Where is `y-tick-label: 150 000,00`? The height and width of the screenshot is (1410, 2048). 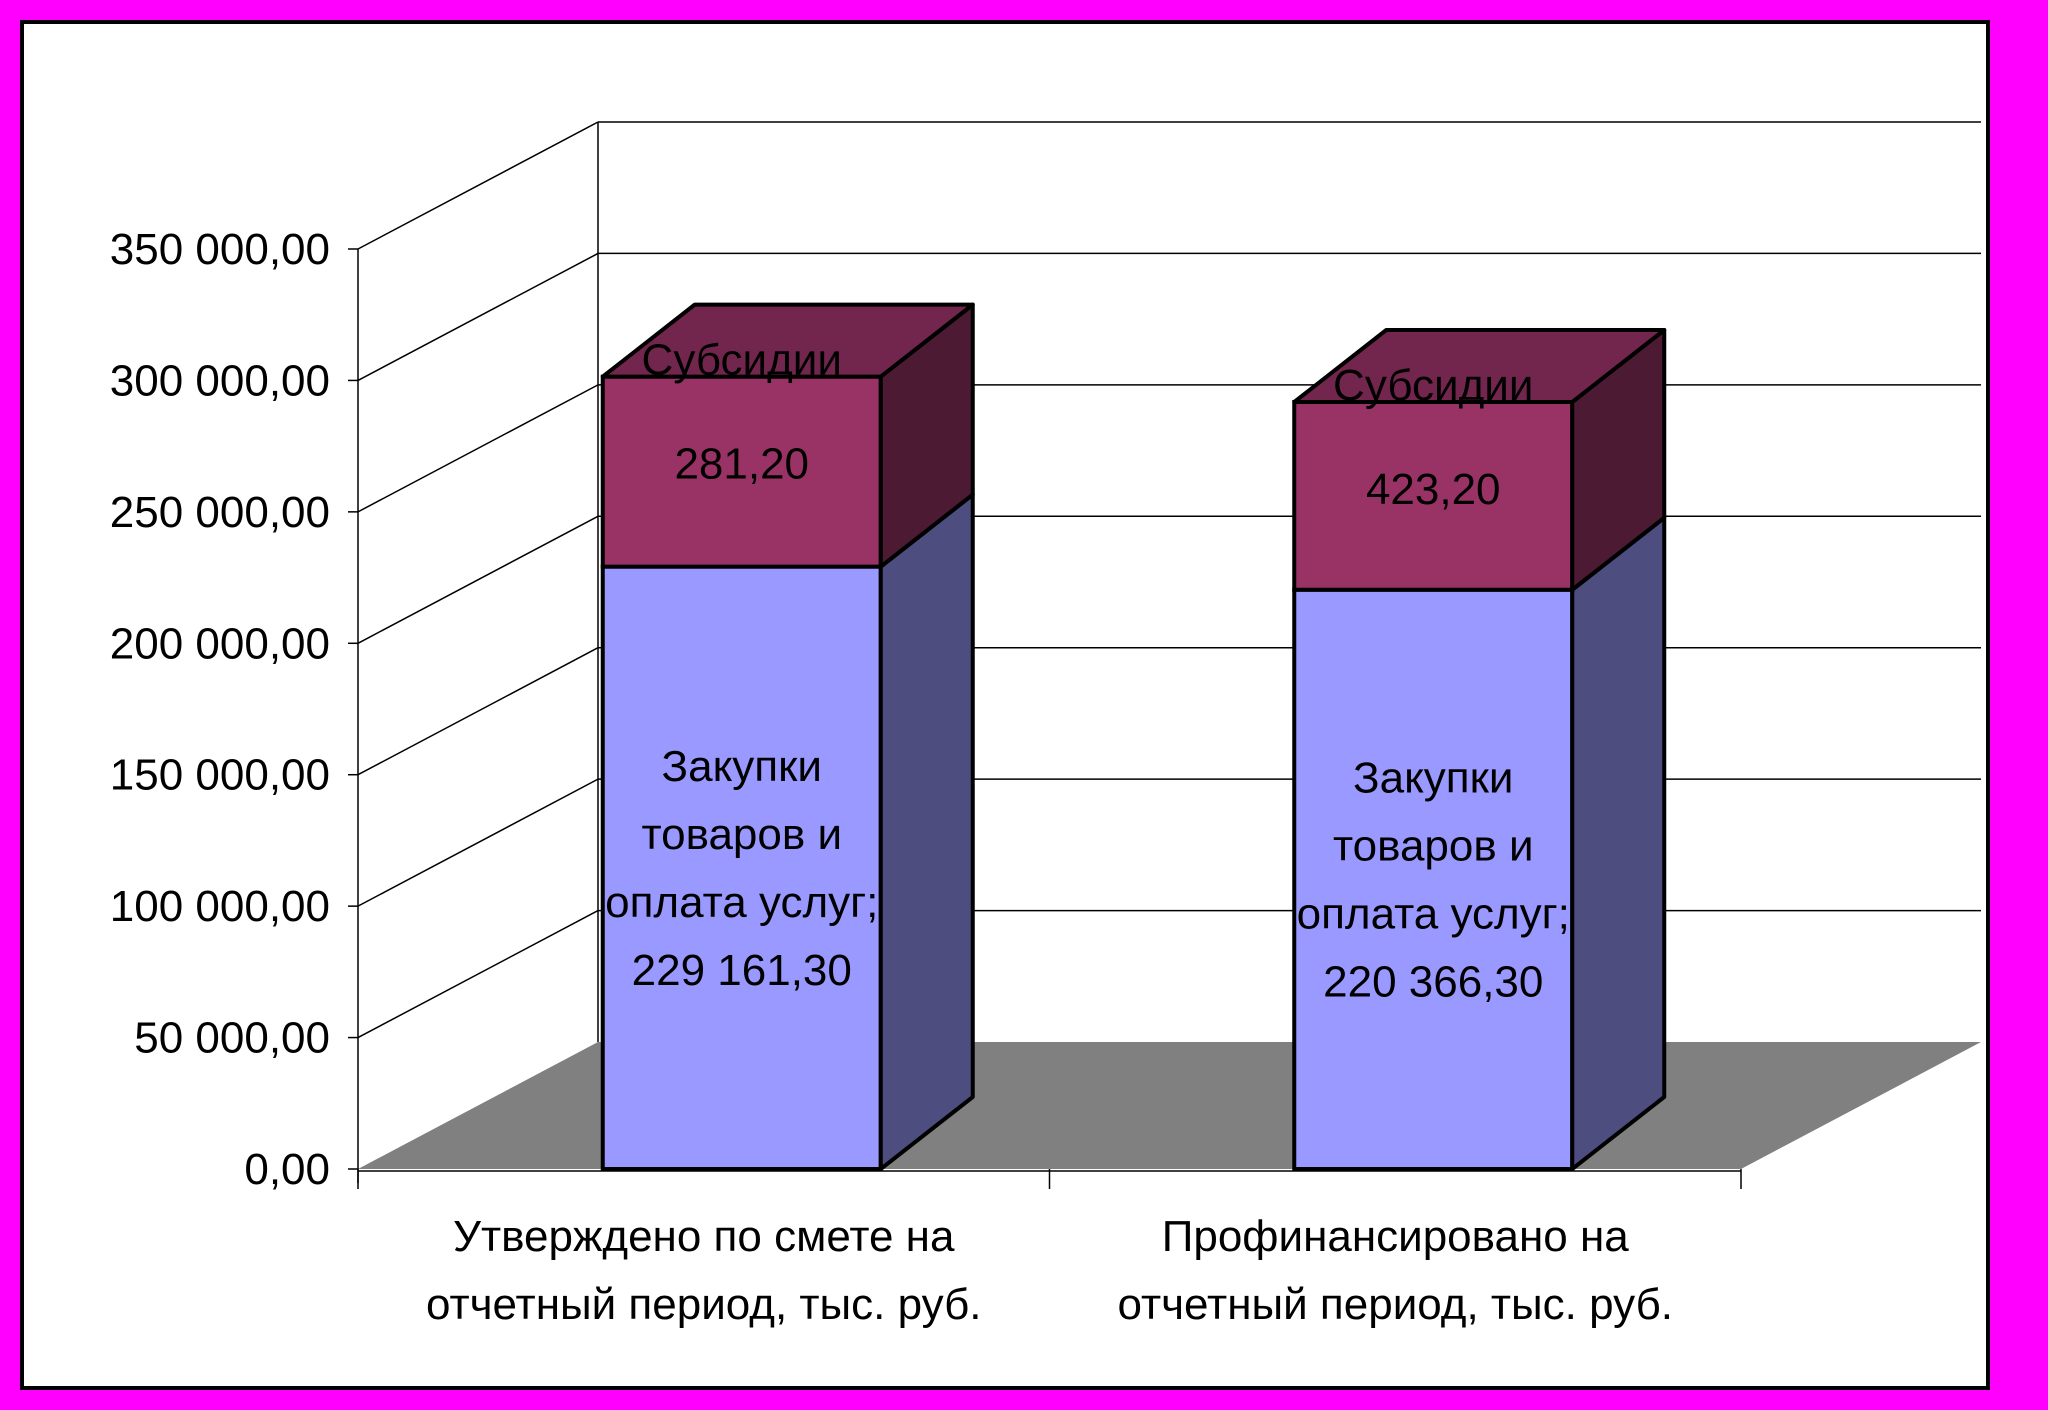
y-tick-label: 150 000,00 is located at coordinates (220, 775).